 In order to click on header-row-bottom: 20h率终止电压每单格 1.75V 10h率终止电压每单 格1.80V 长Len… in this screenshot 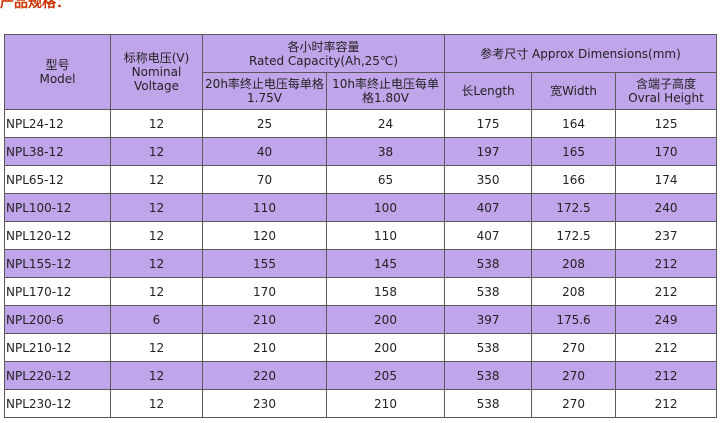, I will do `click(361, 91)`.